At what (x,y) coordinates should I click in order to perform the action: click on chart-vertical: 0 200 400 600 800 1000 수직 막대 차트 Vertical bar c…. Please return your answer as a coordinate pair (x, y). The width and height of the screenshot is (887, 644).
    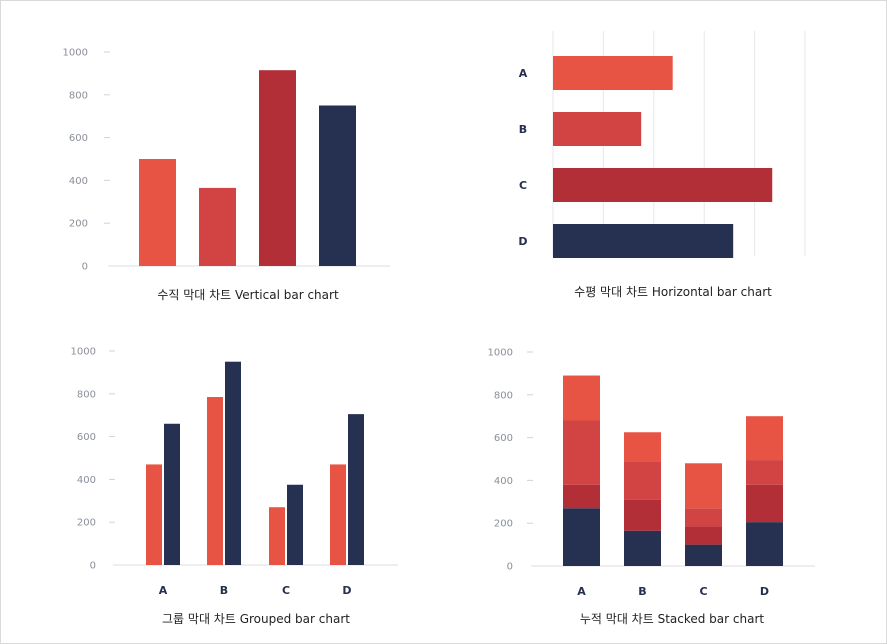
    Looking at the image, I should click on (226, 175).